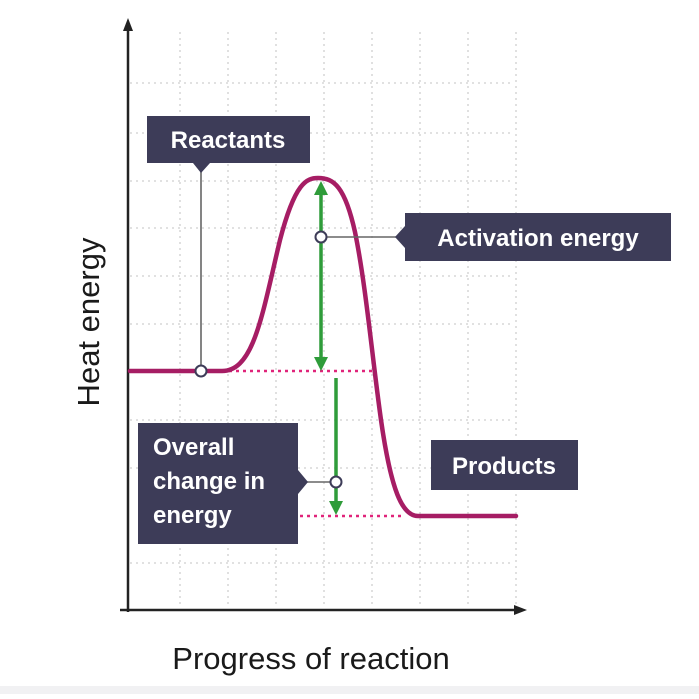 The height and width of the screenshot is (699, 699). What do you see at coordinates (201, 371) in the screenshot?
I see `reactants-marker` at bounding box center [201, 371].